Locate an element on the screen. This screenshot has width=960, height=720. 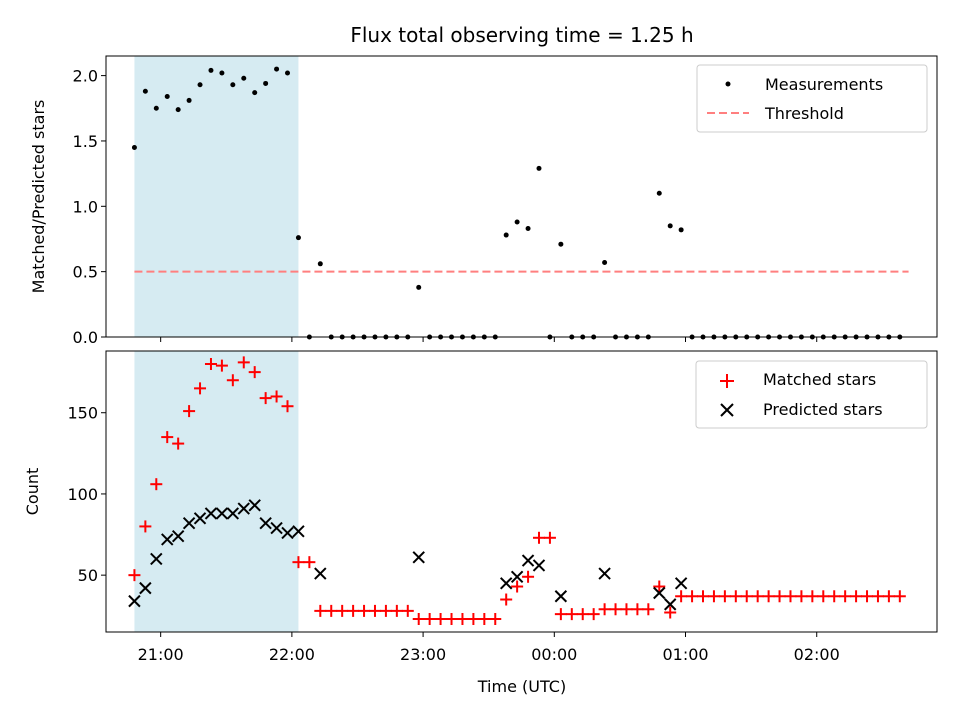
bottom-legend-box is located at coordinates (811, 394).